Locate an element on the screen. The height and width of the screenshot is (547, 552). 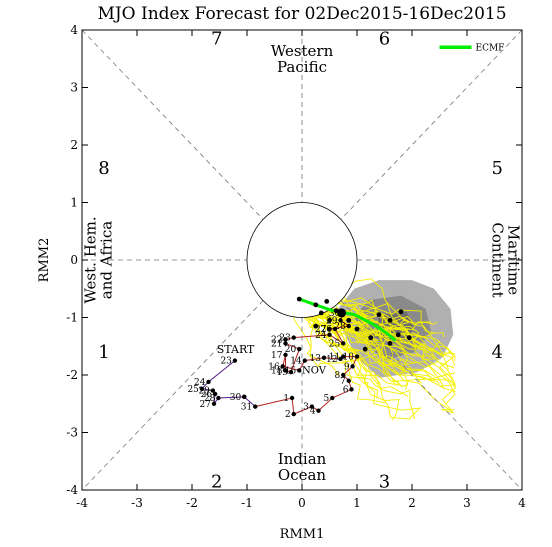
day-label: 17 is located at coordinates (277, 356).